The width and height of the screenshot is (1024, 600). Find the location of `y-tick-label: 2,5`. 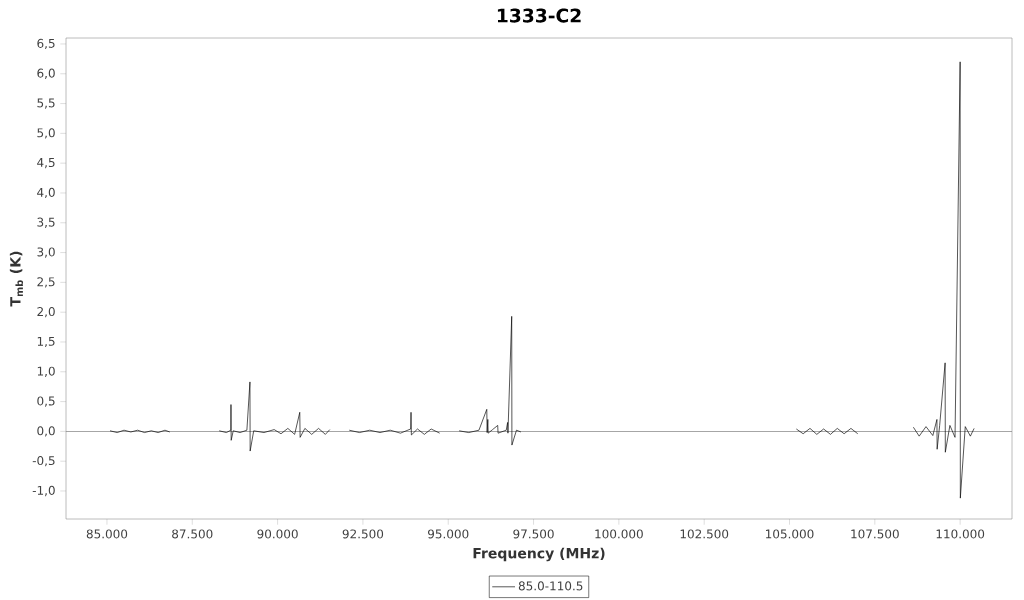

y-tick-label: 2,5 is located at coordinates (46, 282).